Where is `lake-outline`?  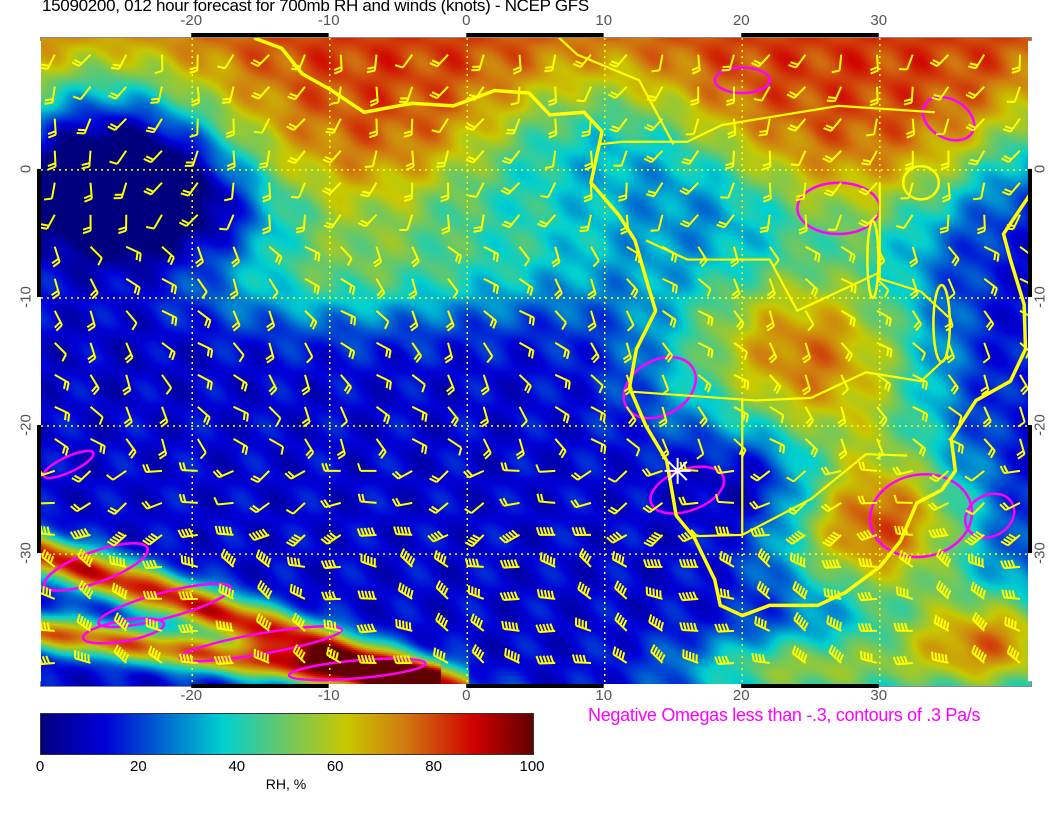 lake-outline is located at coordinates (921, 182).